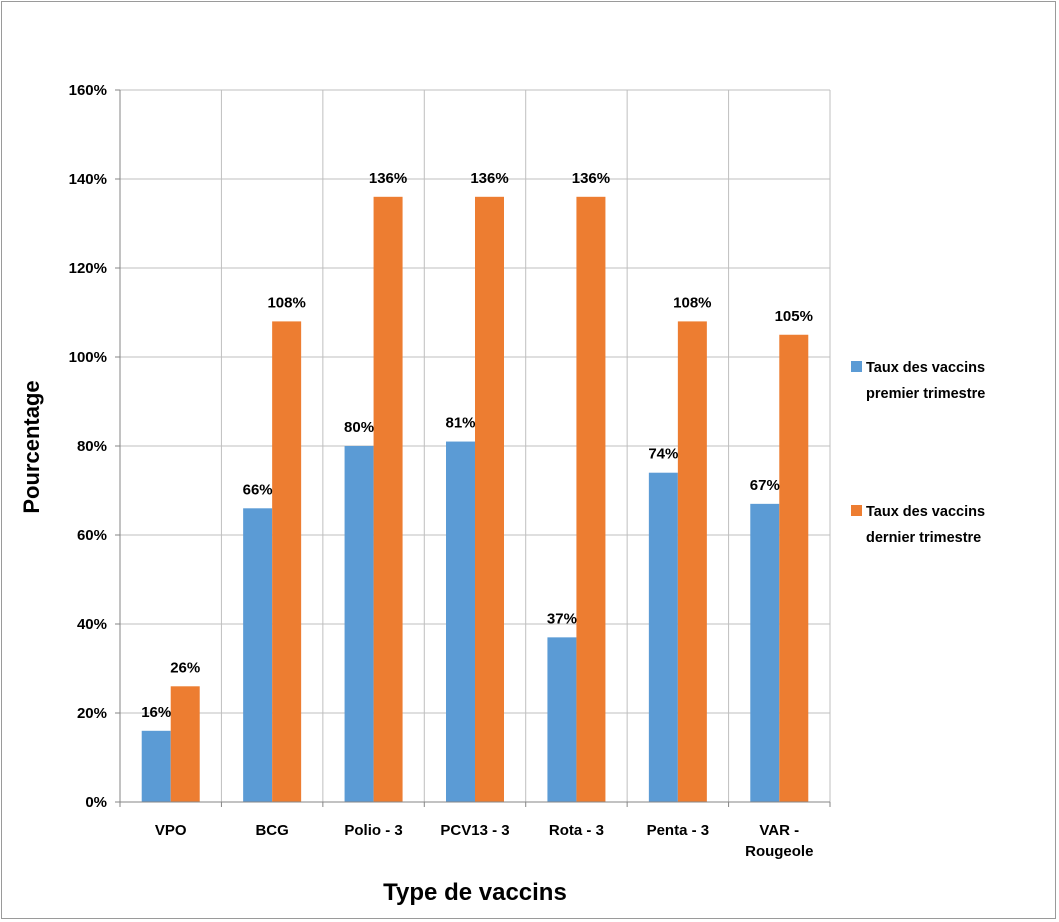 The height and width of the screenshot is (922, 1059). I want to click on y-tick-label: 0%, so click(96, 802).